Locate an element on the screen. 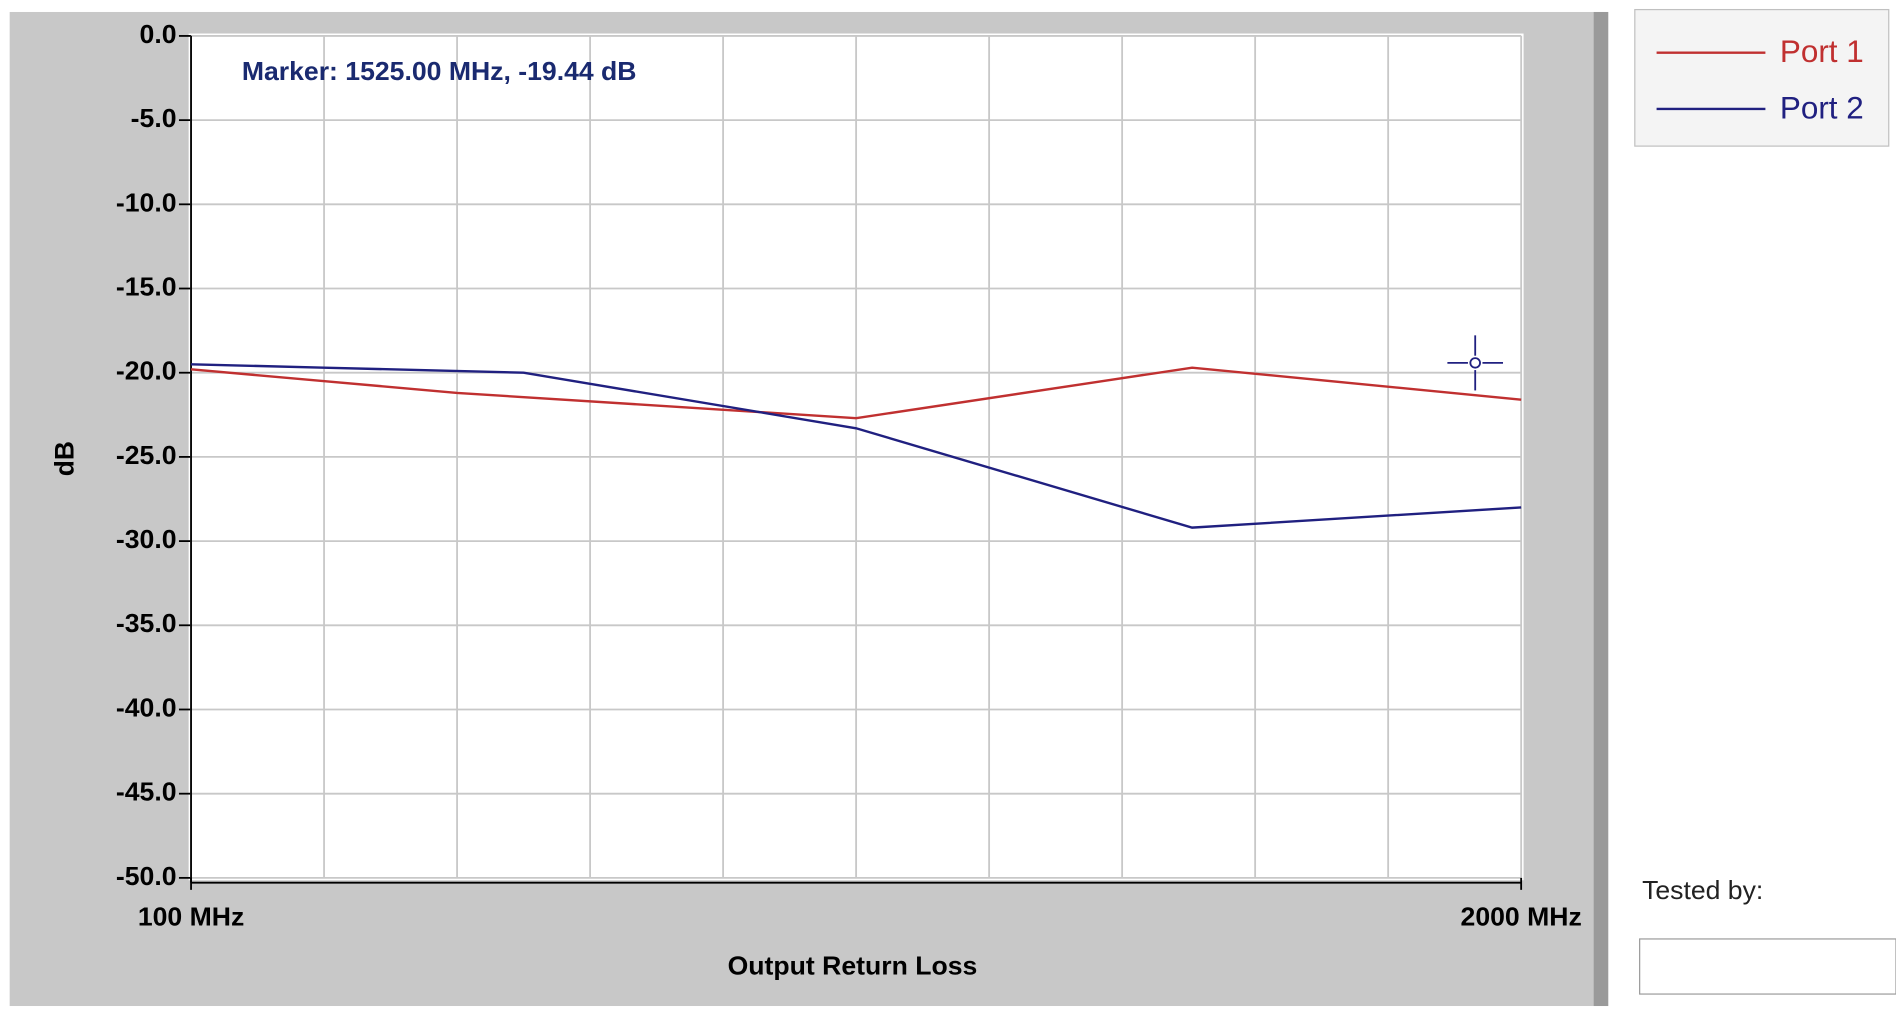 The width and height of the screenshot is (1896, 1018). panel-edge is located at coordinates (1601, 509).